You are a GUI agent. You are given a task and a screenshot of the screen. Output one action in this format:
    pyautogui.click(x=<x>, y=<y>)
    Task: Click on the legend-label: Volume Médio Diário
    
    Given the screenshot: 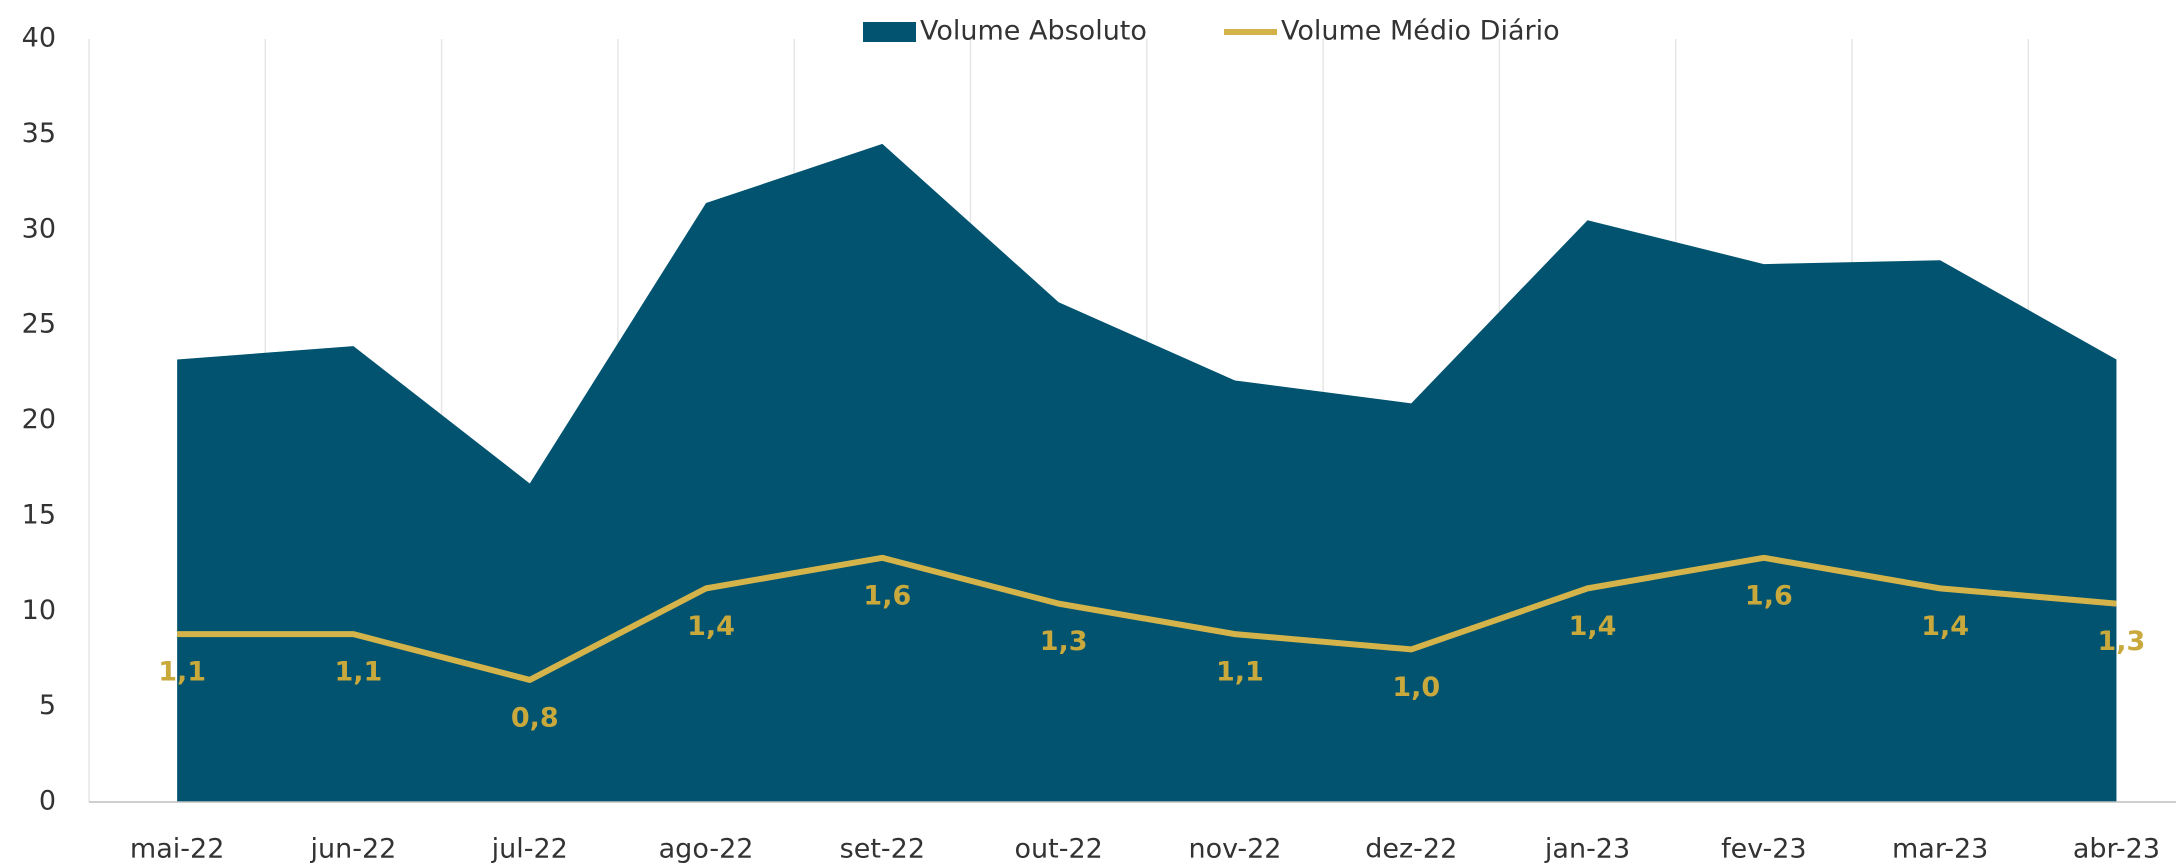 What is the action you would take?
    pyautogui.click(x=1420, y=31)
    